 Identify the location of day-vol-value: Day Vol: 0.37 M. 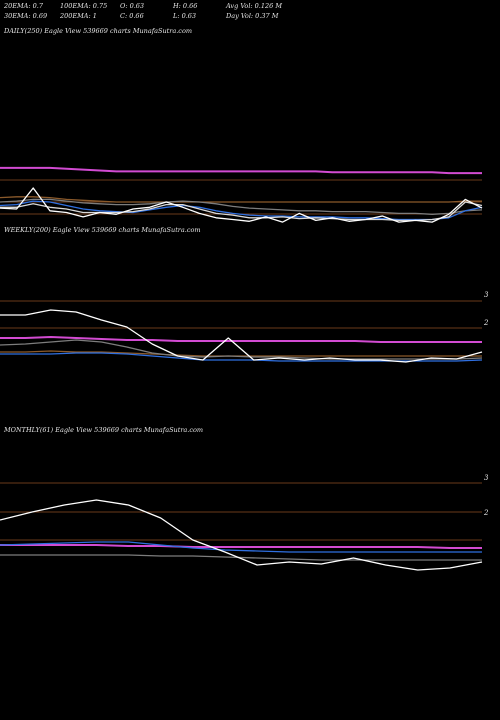
(252, 16).